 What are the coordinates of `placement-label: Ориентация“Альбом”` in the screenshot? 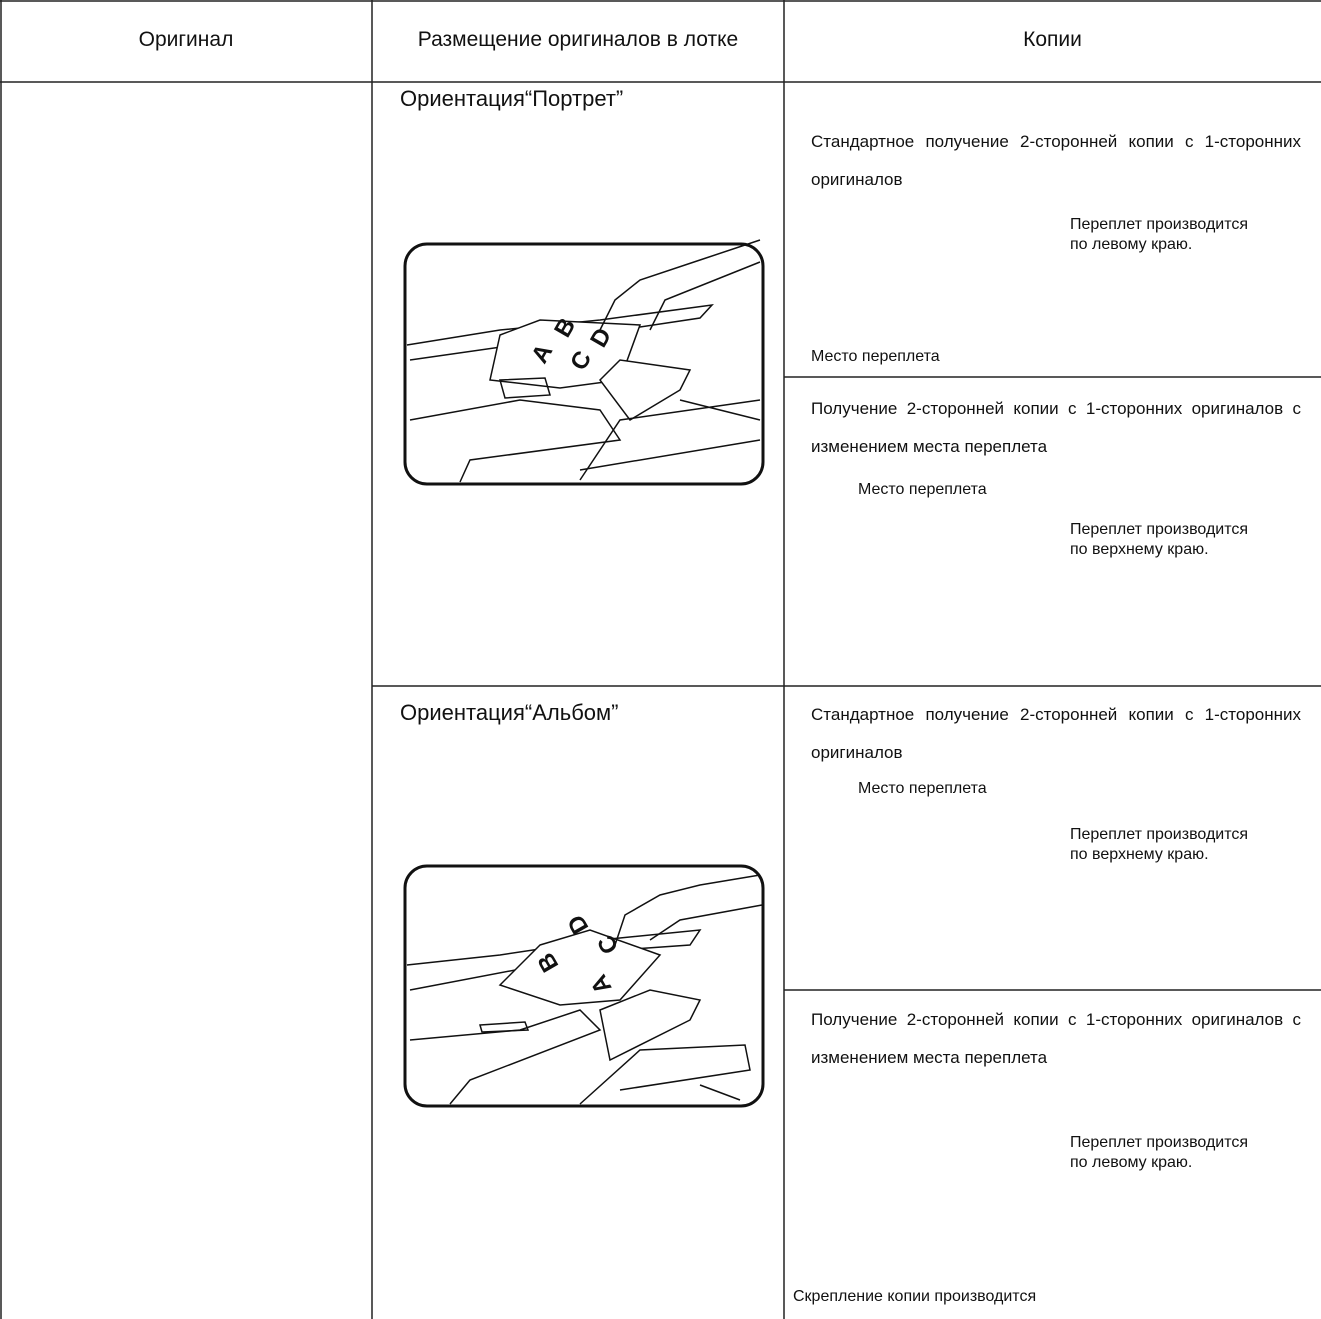 It's located at (509, 712).